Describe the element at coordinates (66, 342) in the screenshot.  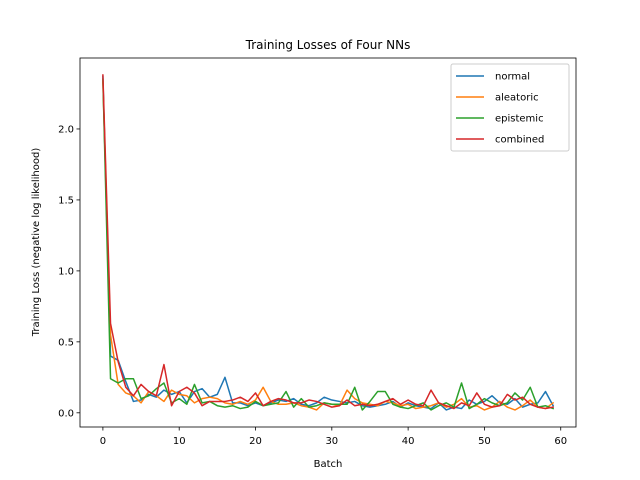
I see `y-tick-label: 0.5` at that location.